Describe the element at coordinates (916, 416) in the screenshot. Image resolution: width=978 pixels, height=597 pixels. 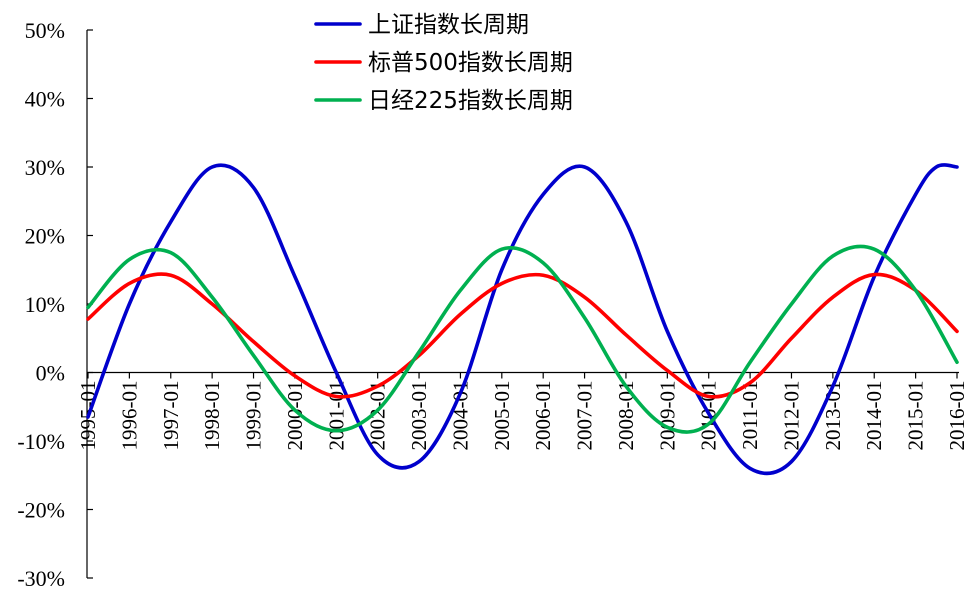
I see `x-tick-label: 2015-01` at that location.